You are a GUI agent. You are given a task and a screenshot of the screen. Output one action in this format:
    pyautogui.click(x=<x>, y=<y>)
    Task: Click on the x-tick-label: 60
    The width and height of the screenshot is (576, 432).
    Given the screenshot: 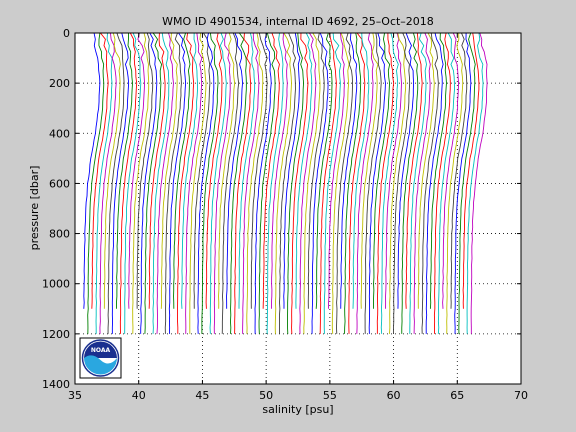 What is the action you would take?
    pyautogui.click(x=394, y=395)
    